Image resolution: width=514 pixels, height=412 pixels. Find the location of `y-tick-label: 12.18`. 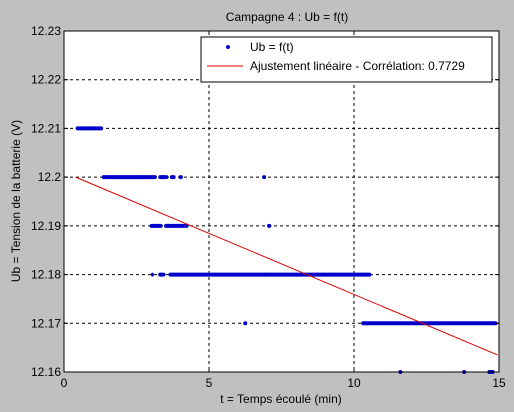

y-tick-label: 12.18 is located at coordinates (46, 275).